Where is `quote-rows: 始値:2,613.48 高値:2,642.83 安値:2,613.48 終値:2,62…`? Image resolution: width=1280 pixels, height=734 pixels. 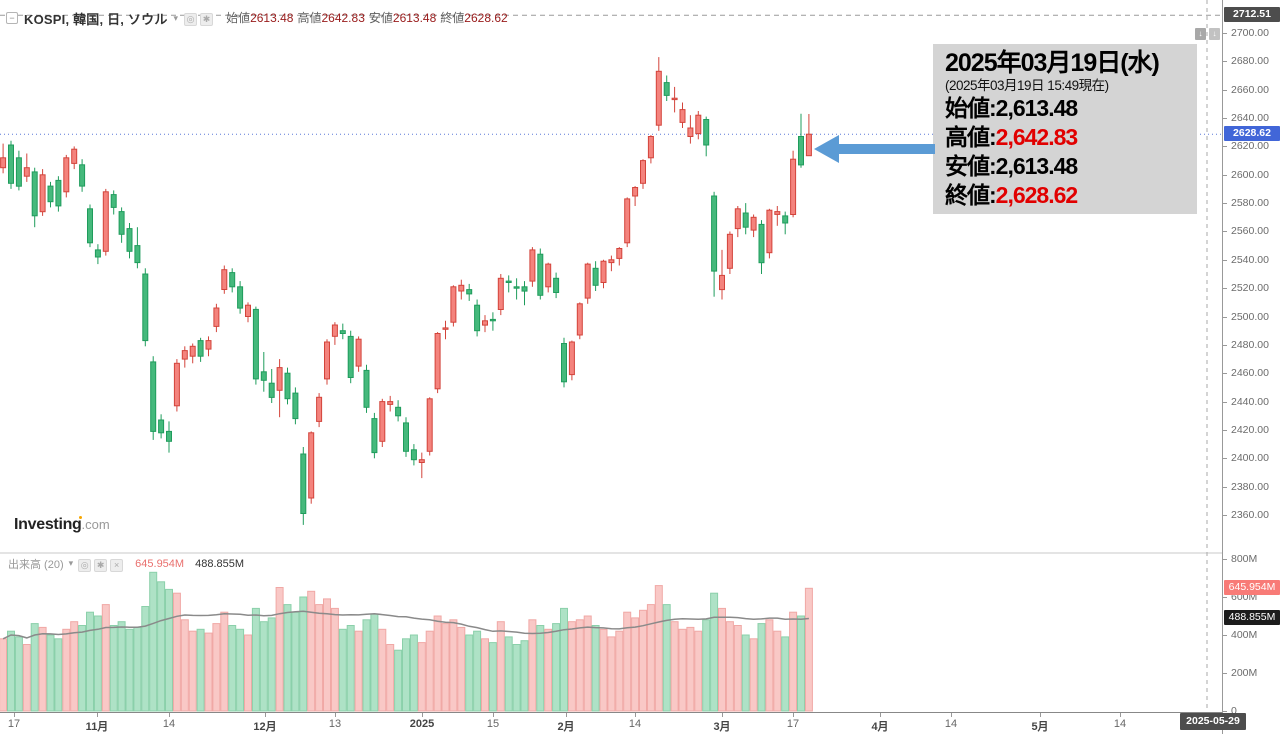 quote-rows: 始値:2,613.48 高値:2,642.83 安値:2,613.48 終値:2,62… is located at coordinates (1066, 152).